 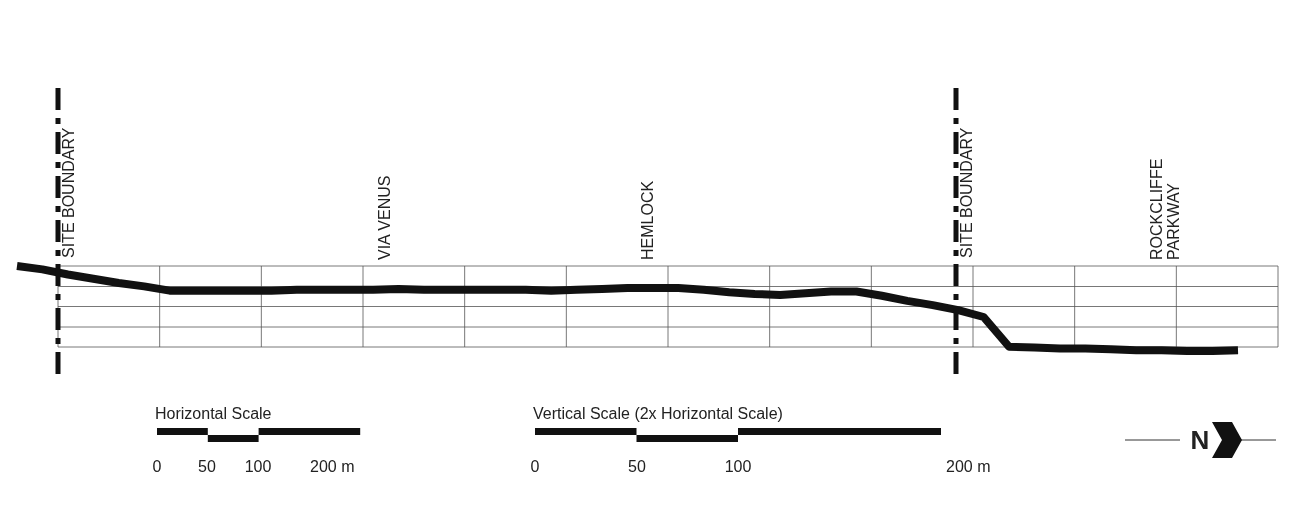 I want to click on text: Horizontal Scale, so click(x=213, y=413).